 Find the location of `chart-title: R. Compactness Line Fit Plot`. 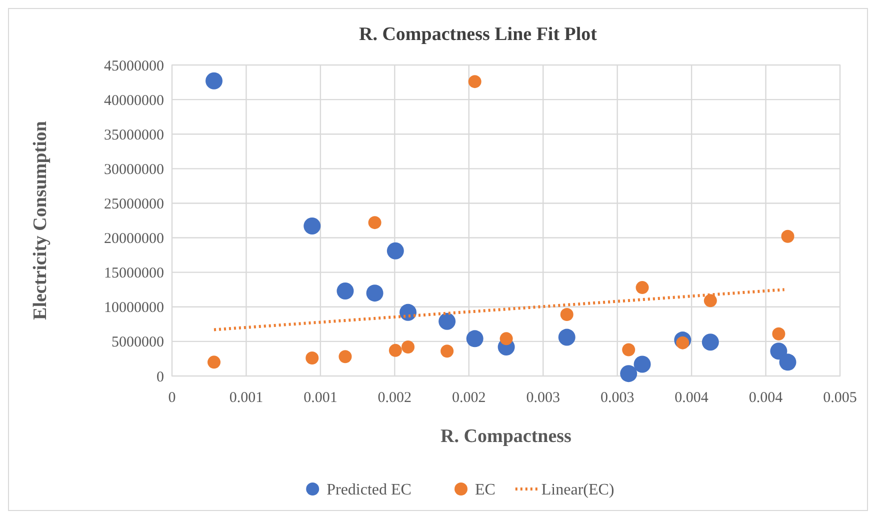

chart-title: R. Compactness Line Fit Plot is located at coordinates (478, 34).